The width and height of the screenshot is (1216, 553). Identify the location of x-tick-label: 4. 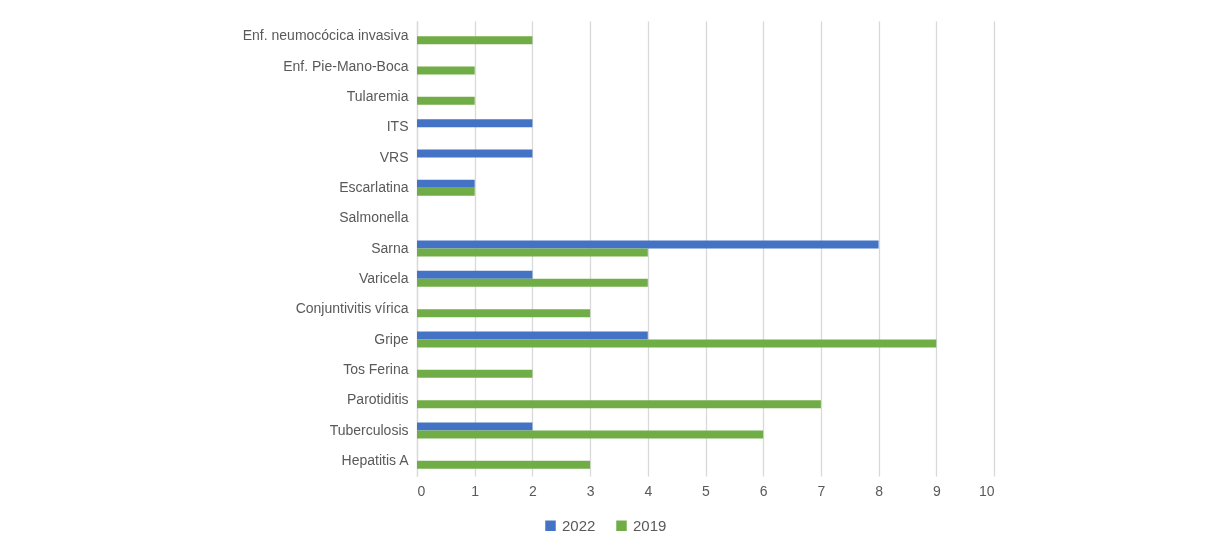
(648, 490).